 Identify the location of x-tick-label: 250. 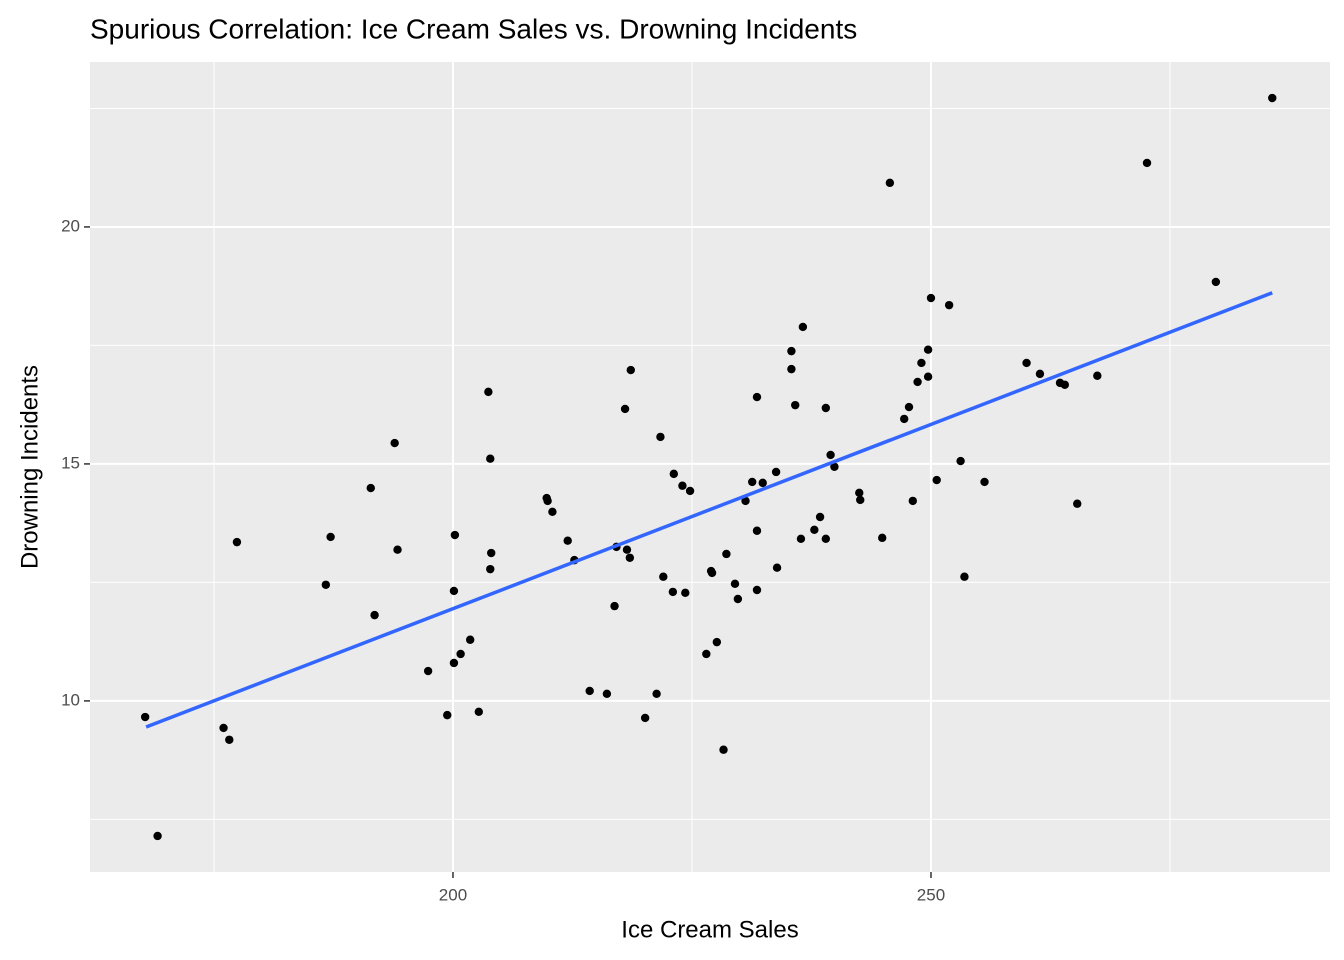
(931, 894).